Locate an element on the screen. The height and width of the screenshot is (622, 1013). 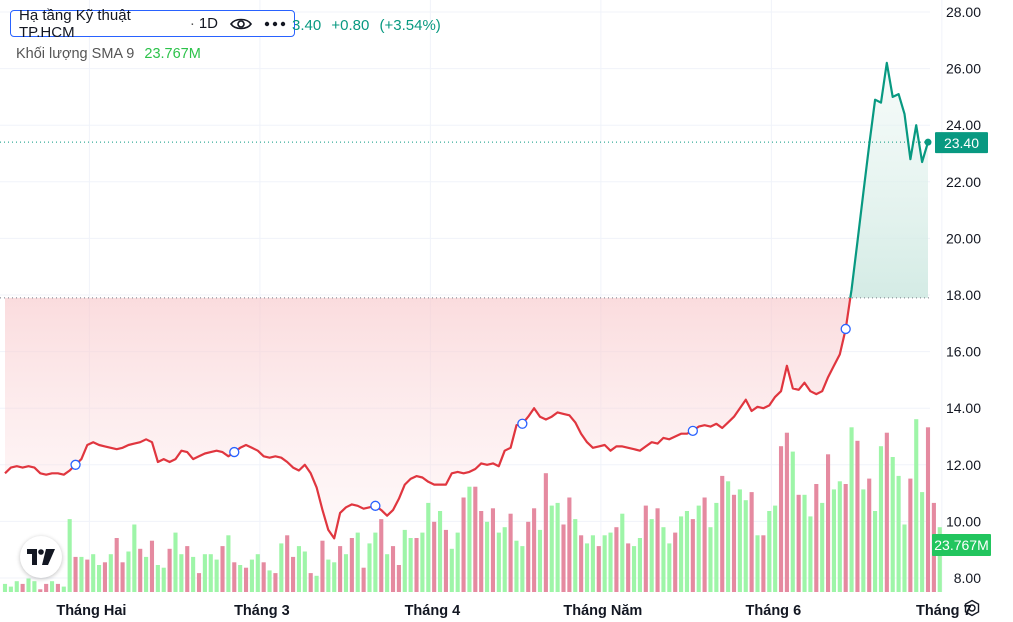
symbol-legend: Hạ tầng Kỹ thuật TP.HCM · 1D is located at coordinates (152, 24).